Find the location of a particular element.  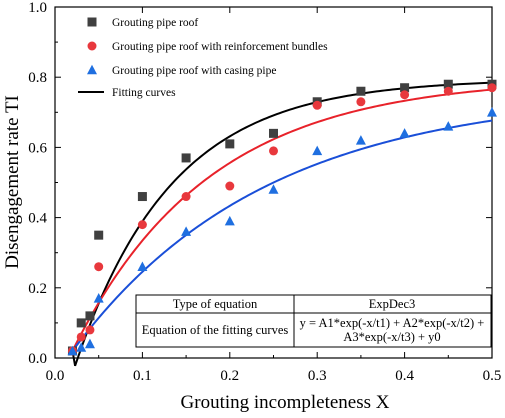

x-tick-label: 0.3 is located at coordinates (317, 376).